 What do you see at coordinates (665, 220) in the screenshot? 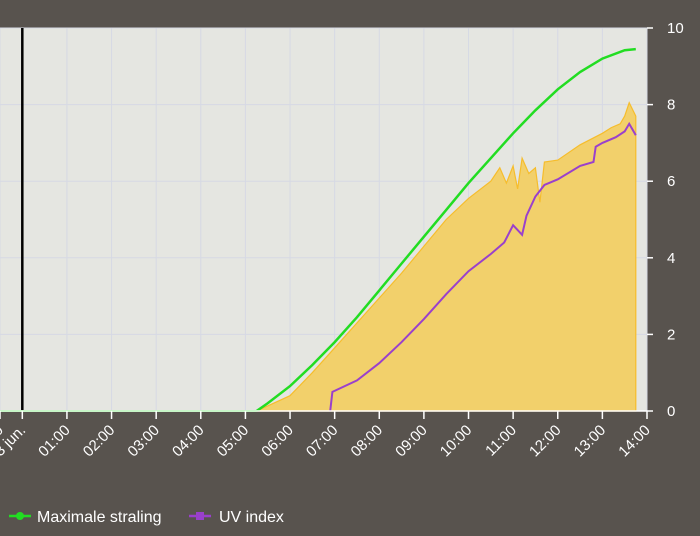
I see `y-axis-ticks: 0 2 4 6 8 10` at bounding box center [665, 220].